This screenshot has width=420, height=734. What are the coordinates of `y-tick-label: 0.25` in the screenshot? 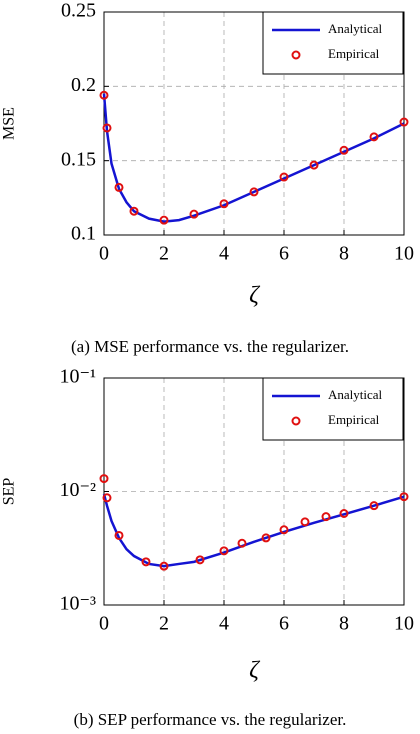 It's located at (78, 11).